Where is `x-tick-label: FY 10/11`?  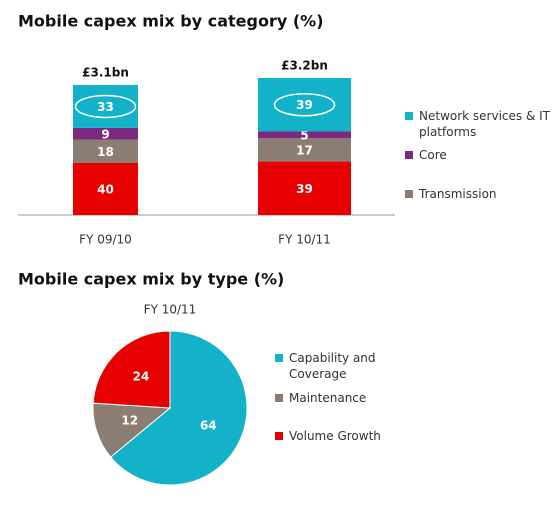 x-tick-label: FY 10/11 is located at coordinates (304, 240).